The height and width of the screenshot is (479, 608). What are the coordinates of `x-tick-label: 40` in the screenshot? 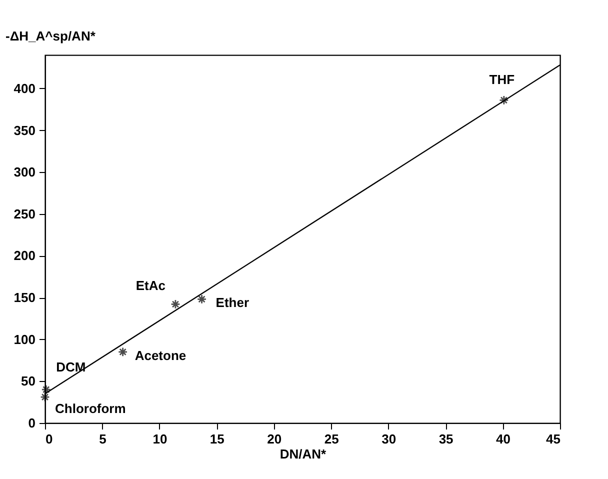 It's located at (503, 439).